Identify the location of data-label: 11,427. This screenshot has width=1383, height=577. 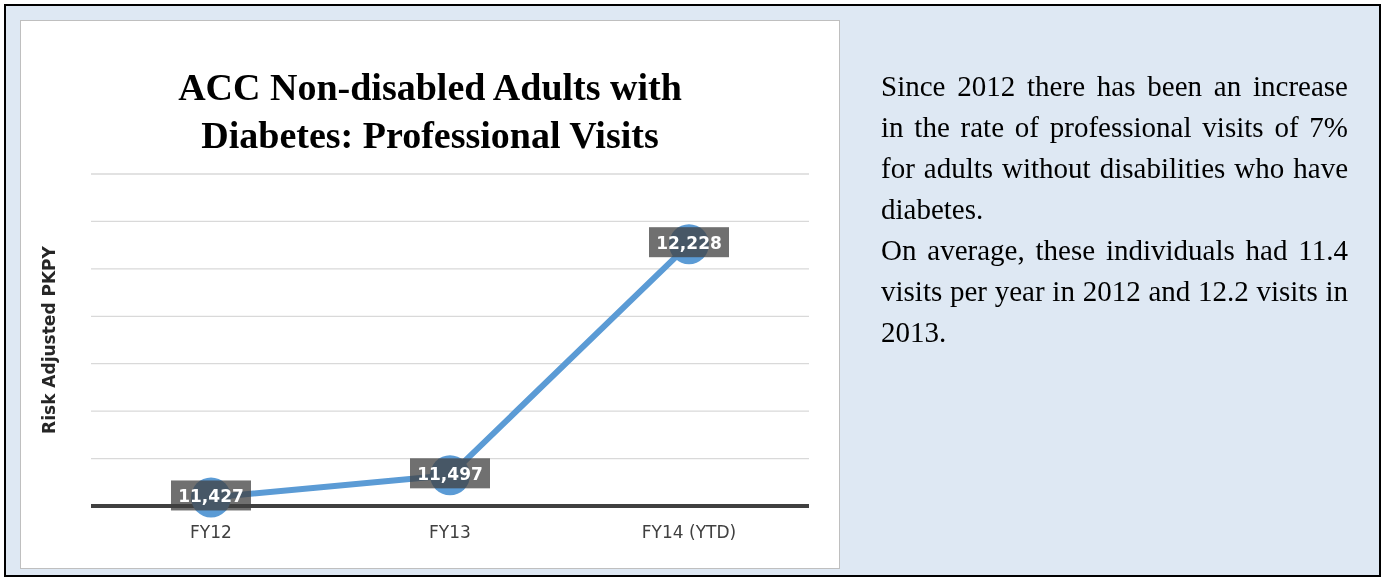
(211, 496).